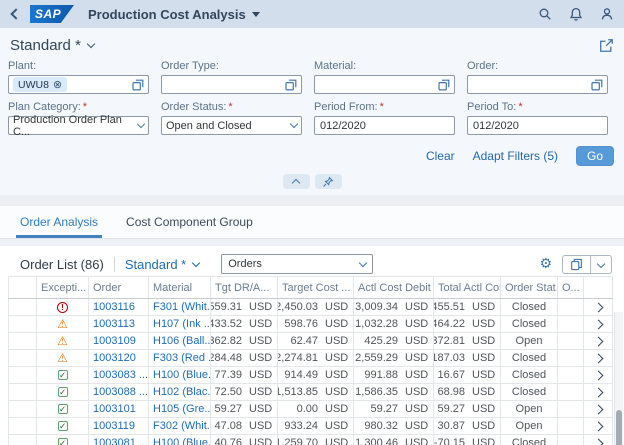 This screenshot has height=445, width=624. What do you see at coordinates (40, 84) in the screenshot?
I see `plant-token: UWU8 ⊗` at bounding box center [40, 84].